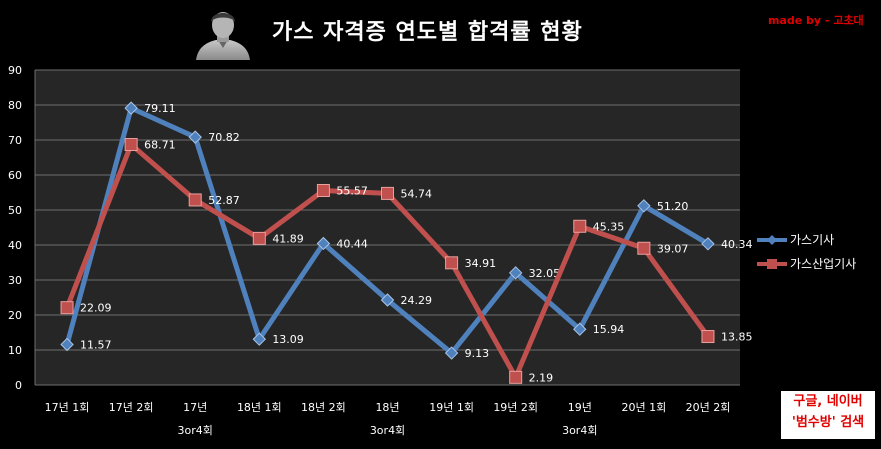  What do you see at coordinates (823, 264) in the screenshot?
I see `legend-label: 가스산업기사` at bounding box center [823, 264].